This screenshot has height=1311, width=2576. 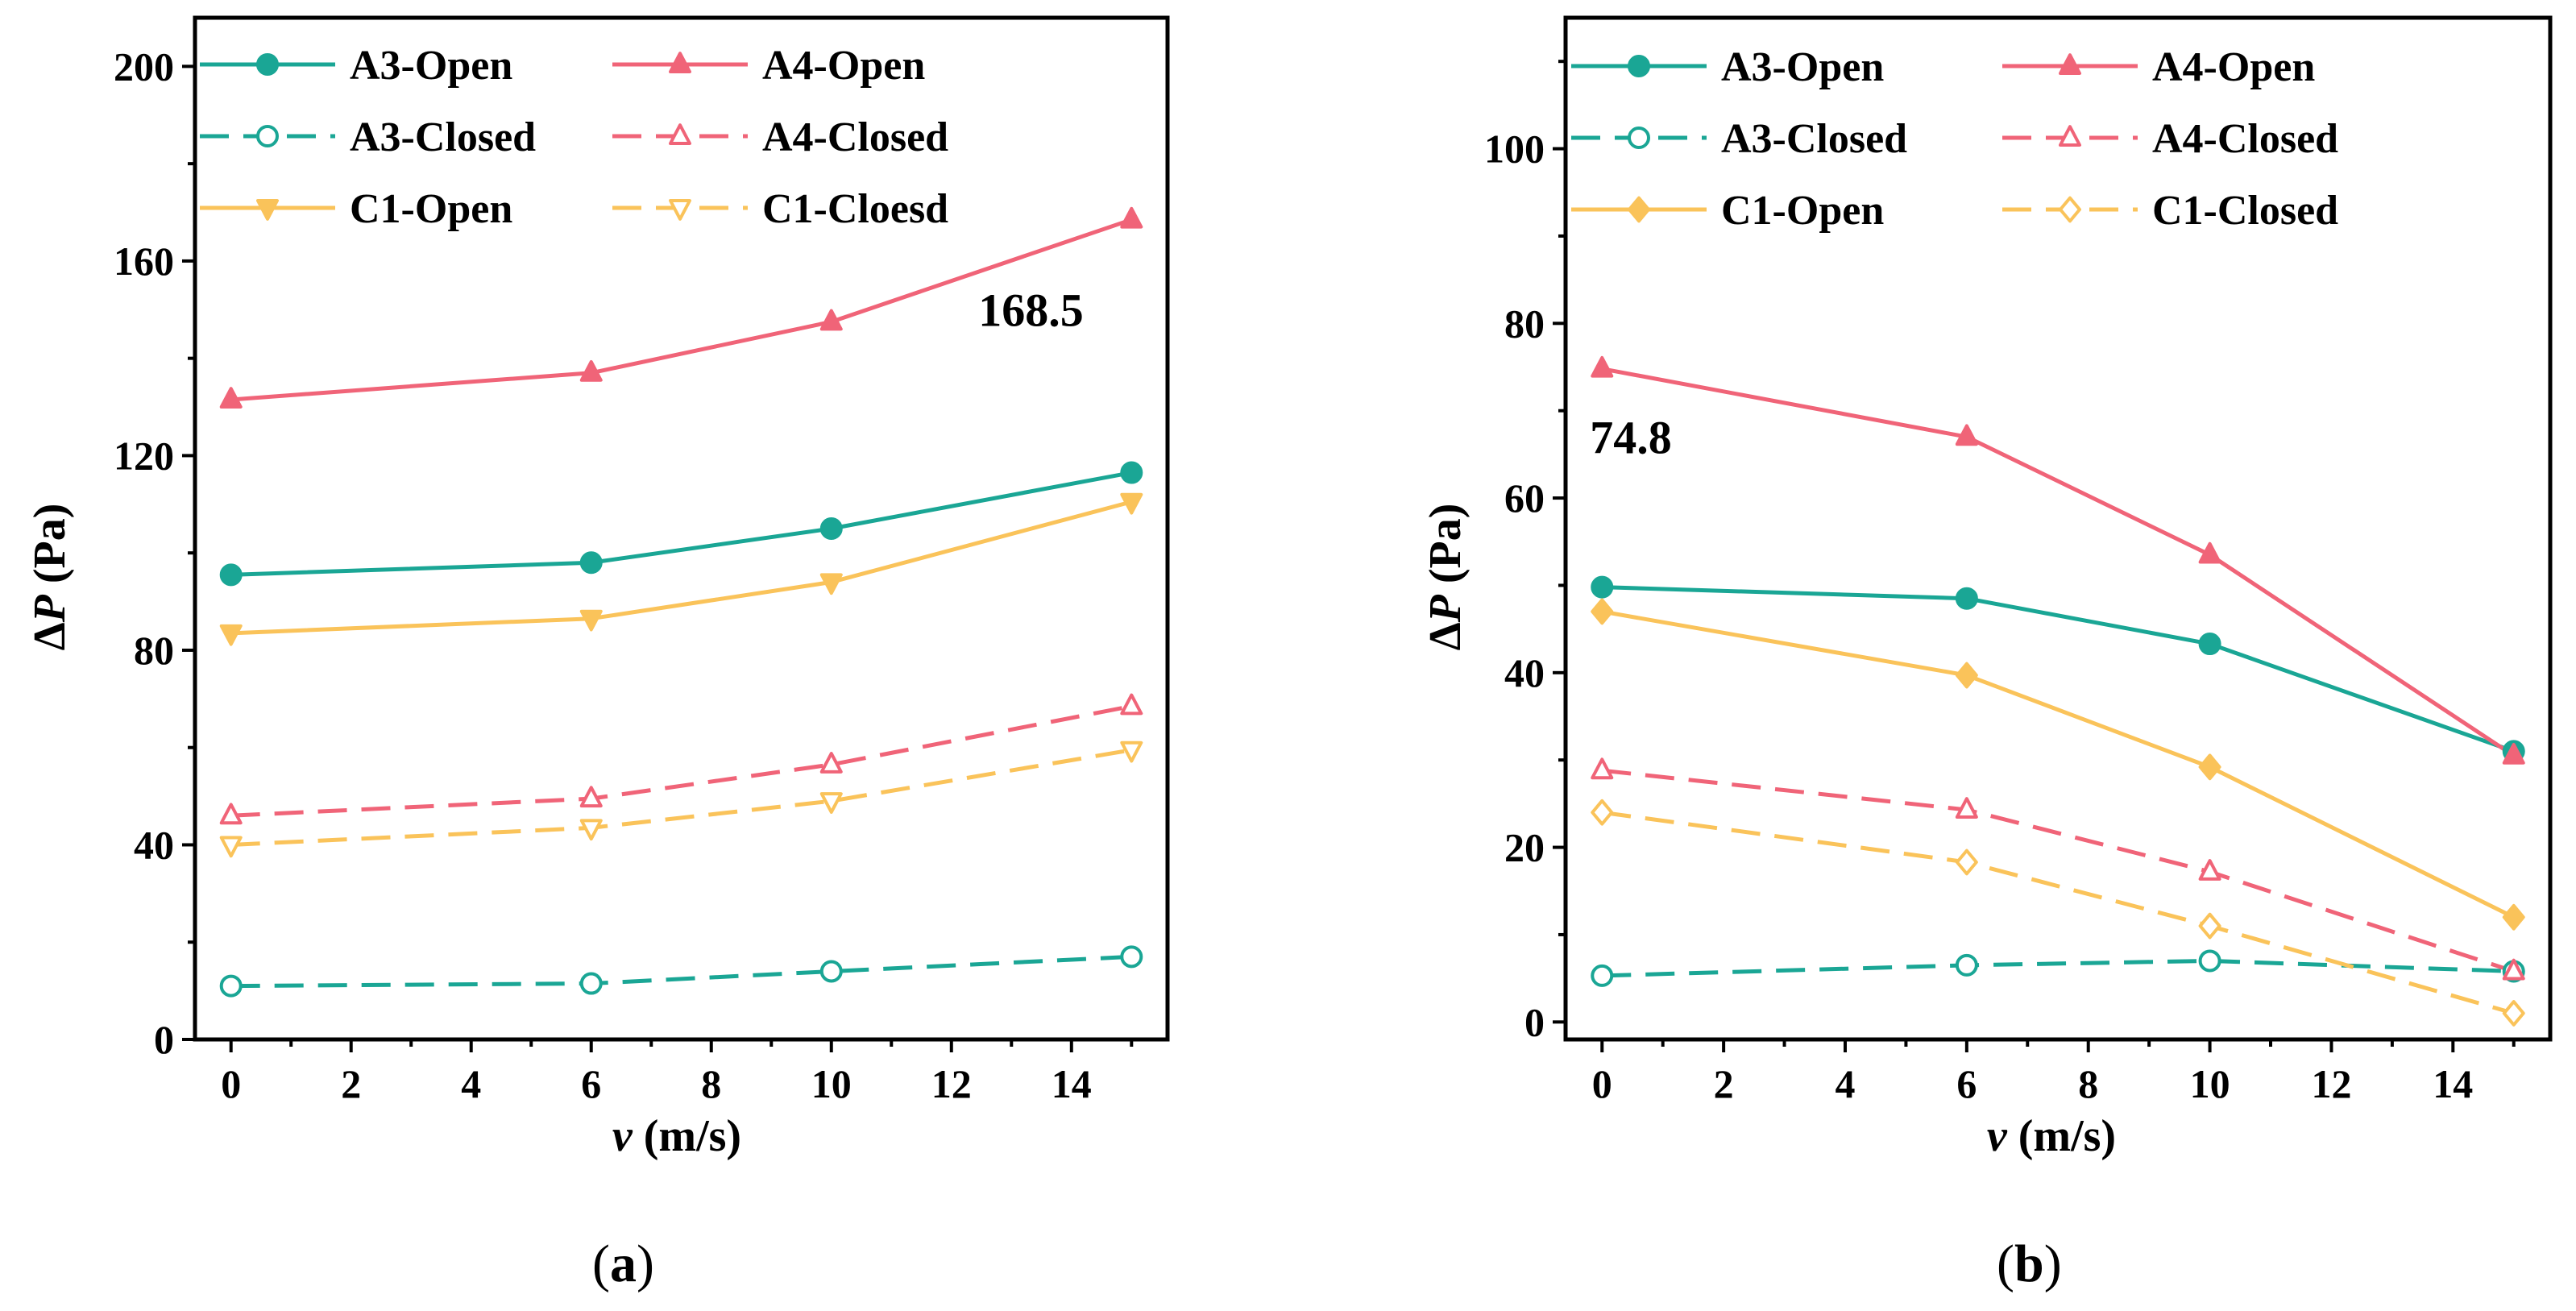 I want to click on y-tick-label: 120, so click(x=144, y=455).